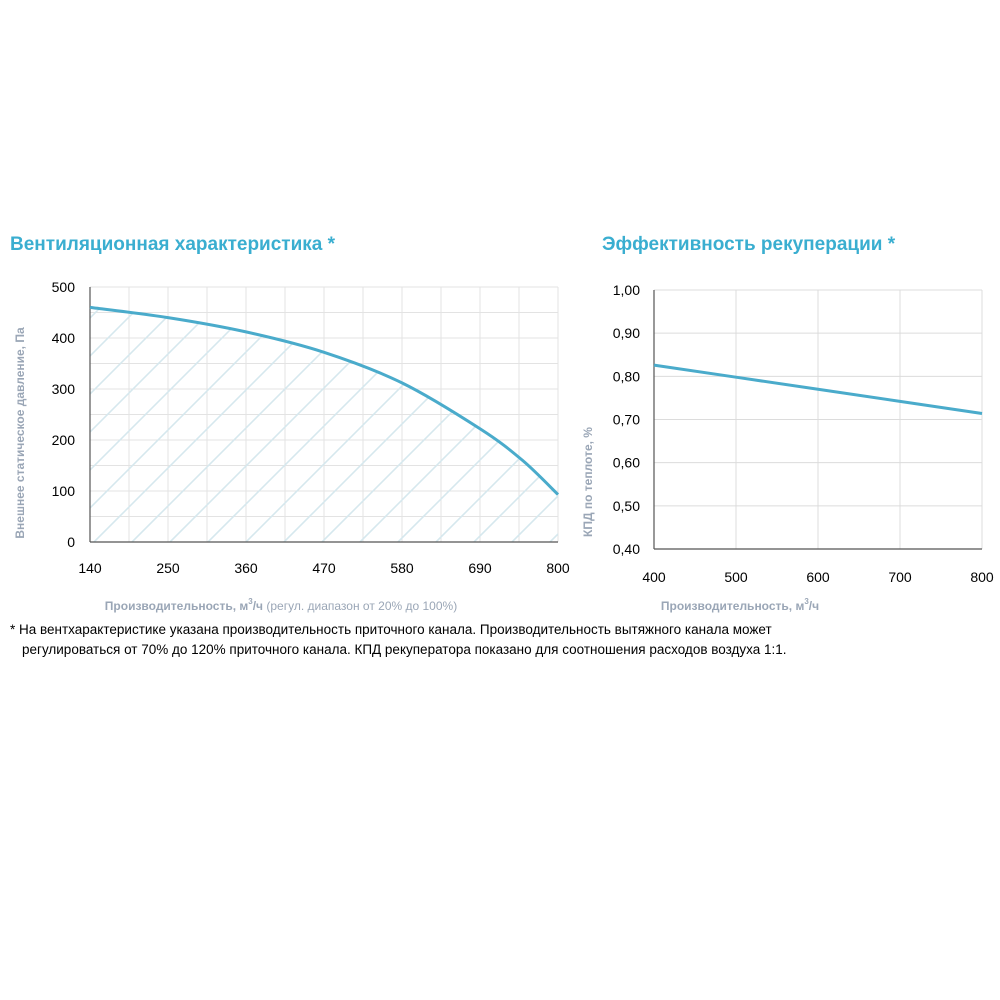 The height and width of the screenshot is (1000, 1000). What do you see at coordinates (258, 606) in the screenshot?
I see `fan-curve-x-axis-label-unit: /ч` at bounding box center [258, 606].